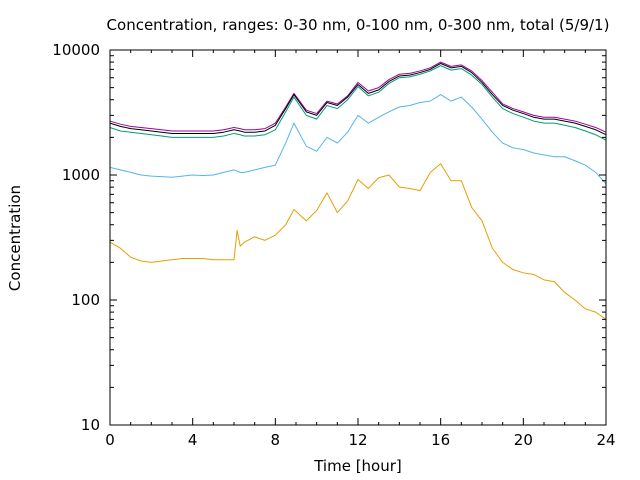 This screenshot has width=640, height=480. Describe the element at coordinates (440, 440) in the screenshot. I see `x-tick-label: 16` at that location.